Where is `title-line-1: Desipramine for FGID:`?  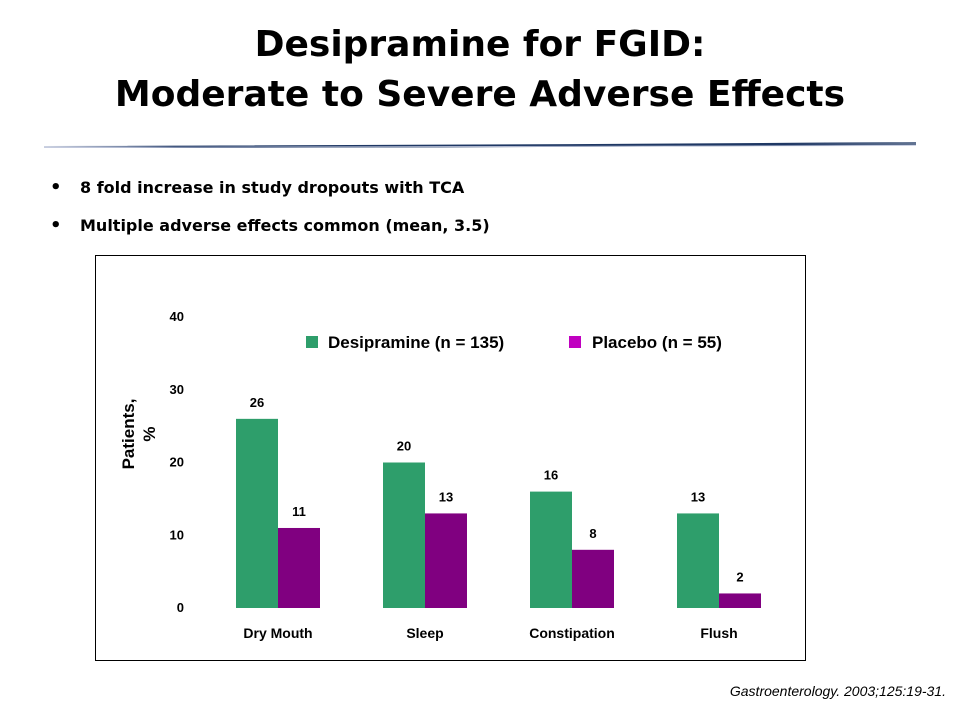 title-line-1: Desipramine for FGID: is located at coordinates (480, 44).